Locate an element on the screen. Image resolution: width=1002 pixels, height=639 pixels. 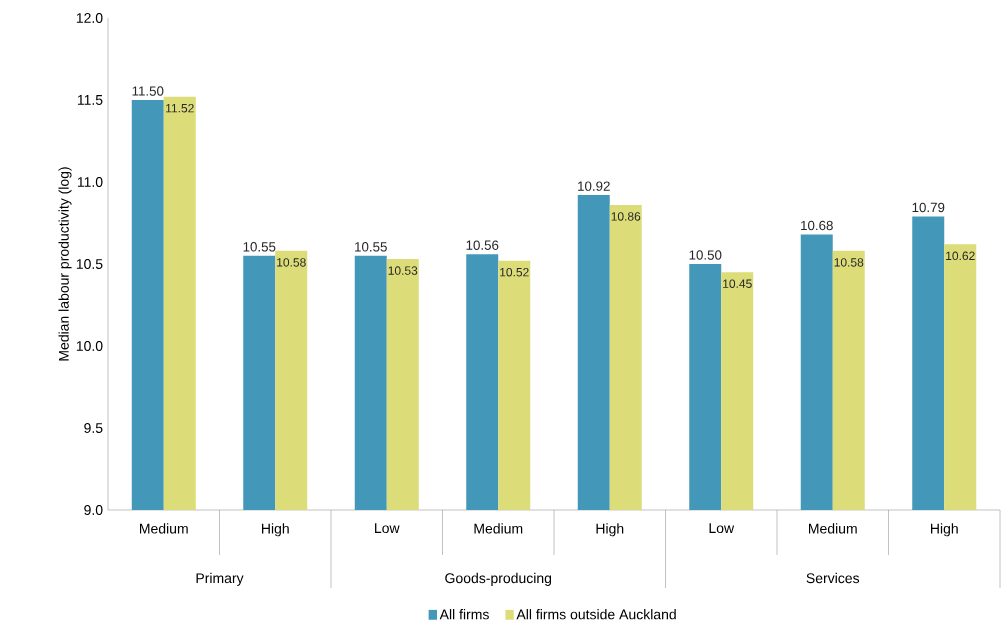
data-label: 10.68 is located at coordinates (817, 225).